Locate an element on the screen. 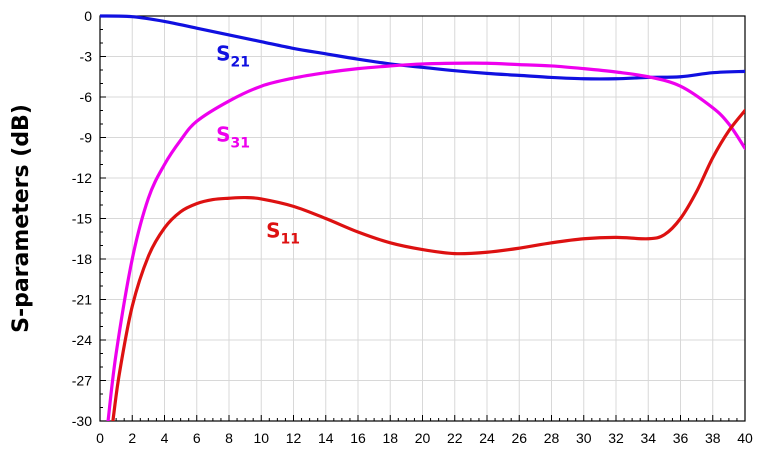 This screenshot has height=467, width=758. x-axis-tick-labels: 0 2 4 6 8 10 12 14 16 18 20 22 24 26 28 30 32 34 36 38 40 is located at coordinates (424, 438).